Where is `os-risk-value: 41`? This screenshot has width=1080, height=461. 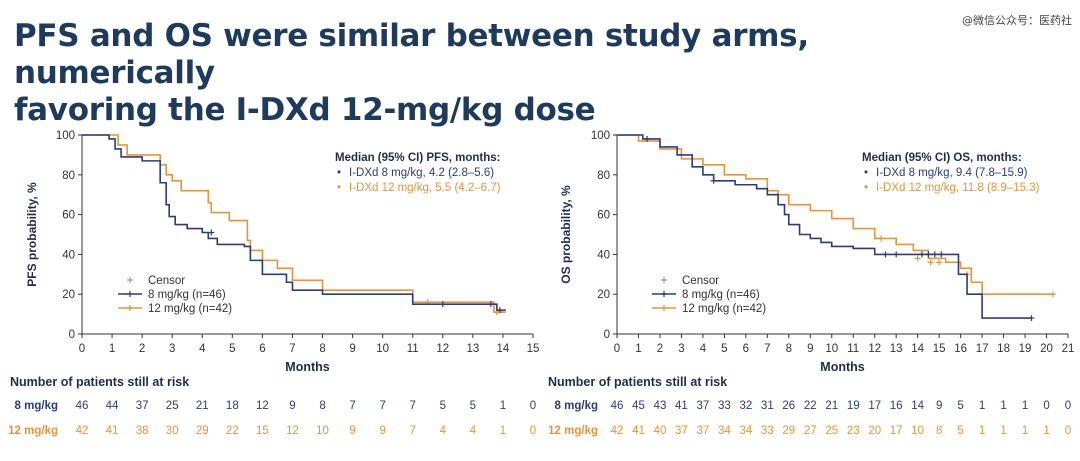
os-risk-value: 41 is located at coordinates (681, 406).